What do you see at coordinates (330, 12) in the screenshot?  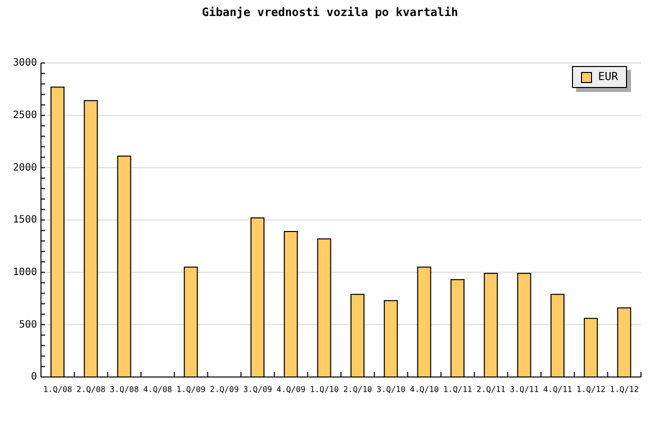 I see `chart-title: Gibanje vrednosti vozila po kvartalih` at bounding box center [330, 12].